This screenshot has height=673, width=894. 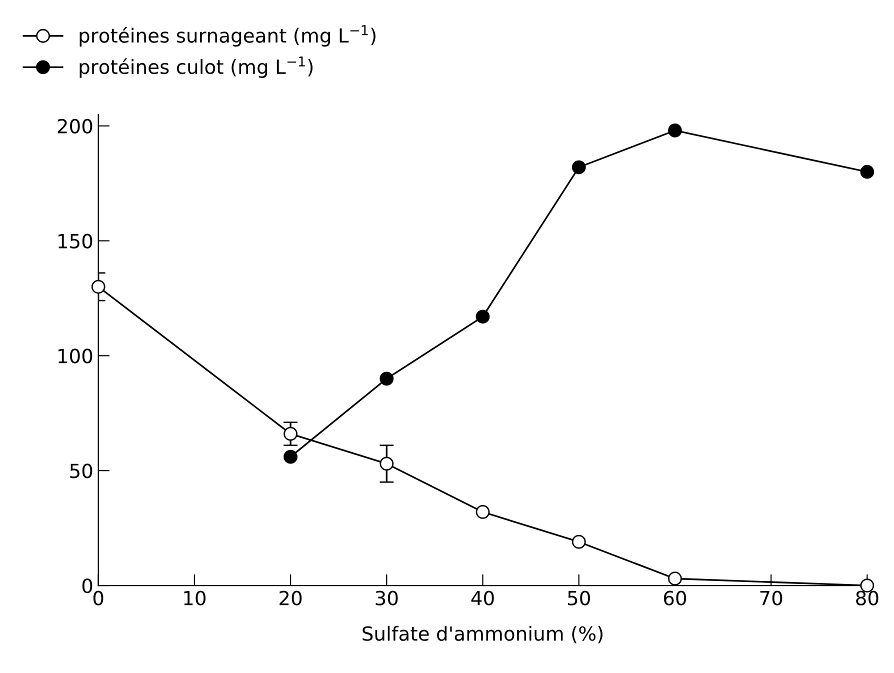 I want to click on y-tick-label: 200, so click(x=75, y=126).